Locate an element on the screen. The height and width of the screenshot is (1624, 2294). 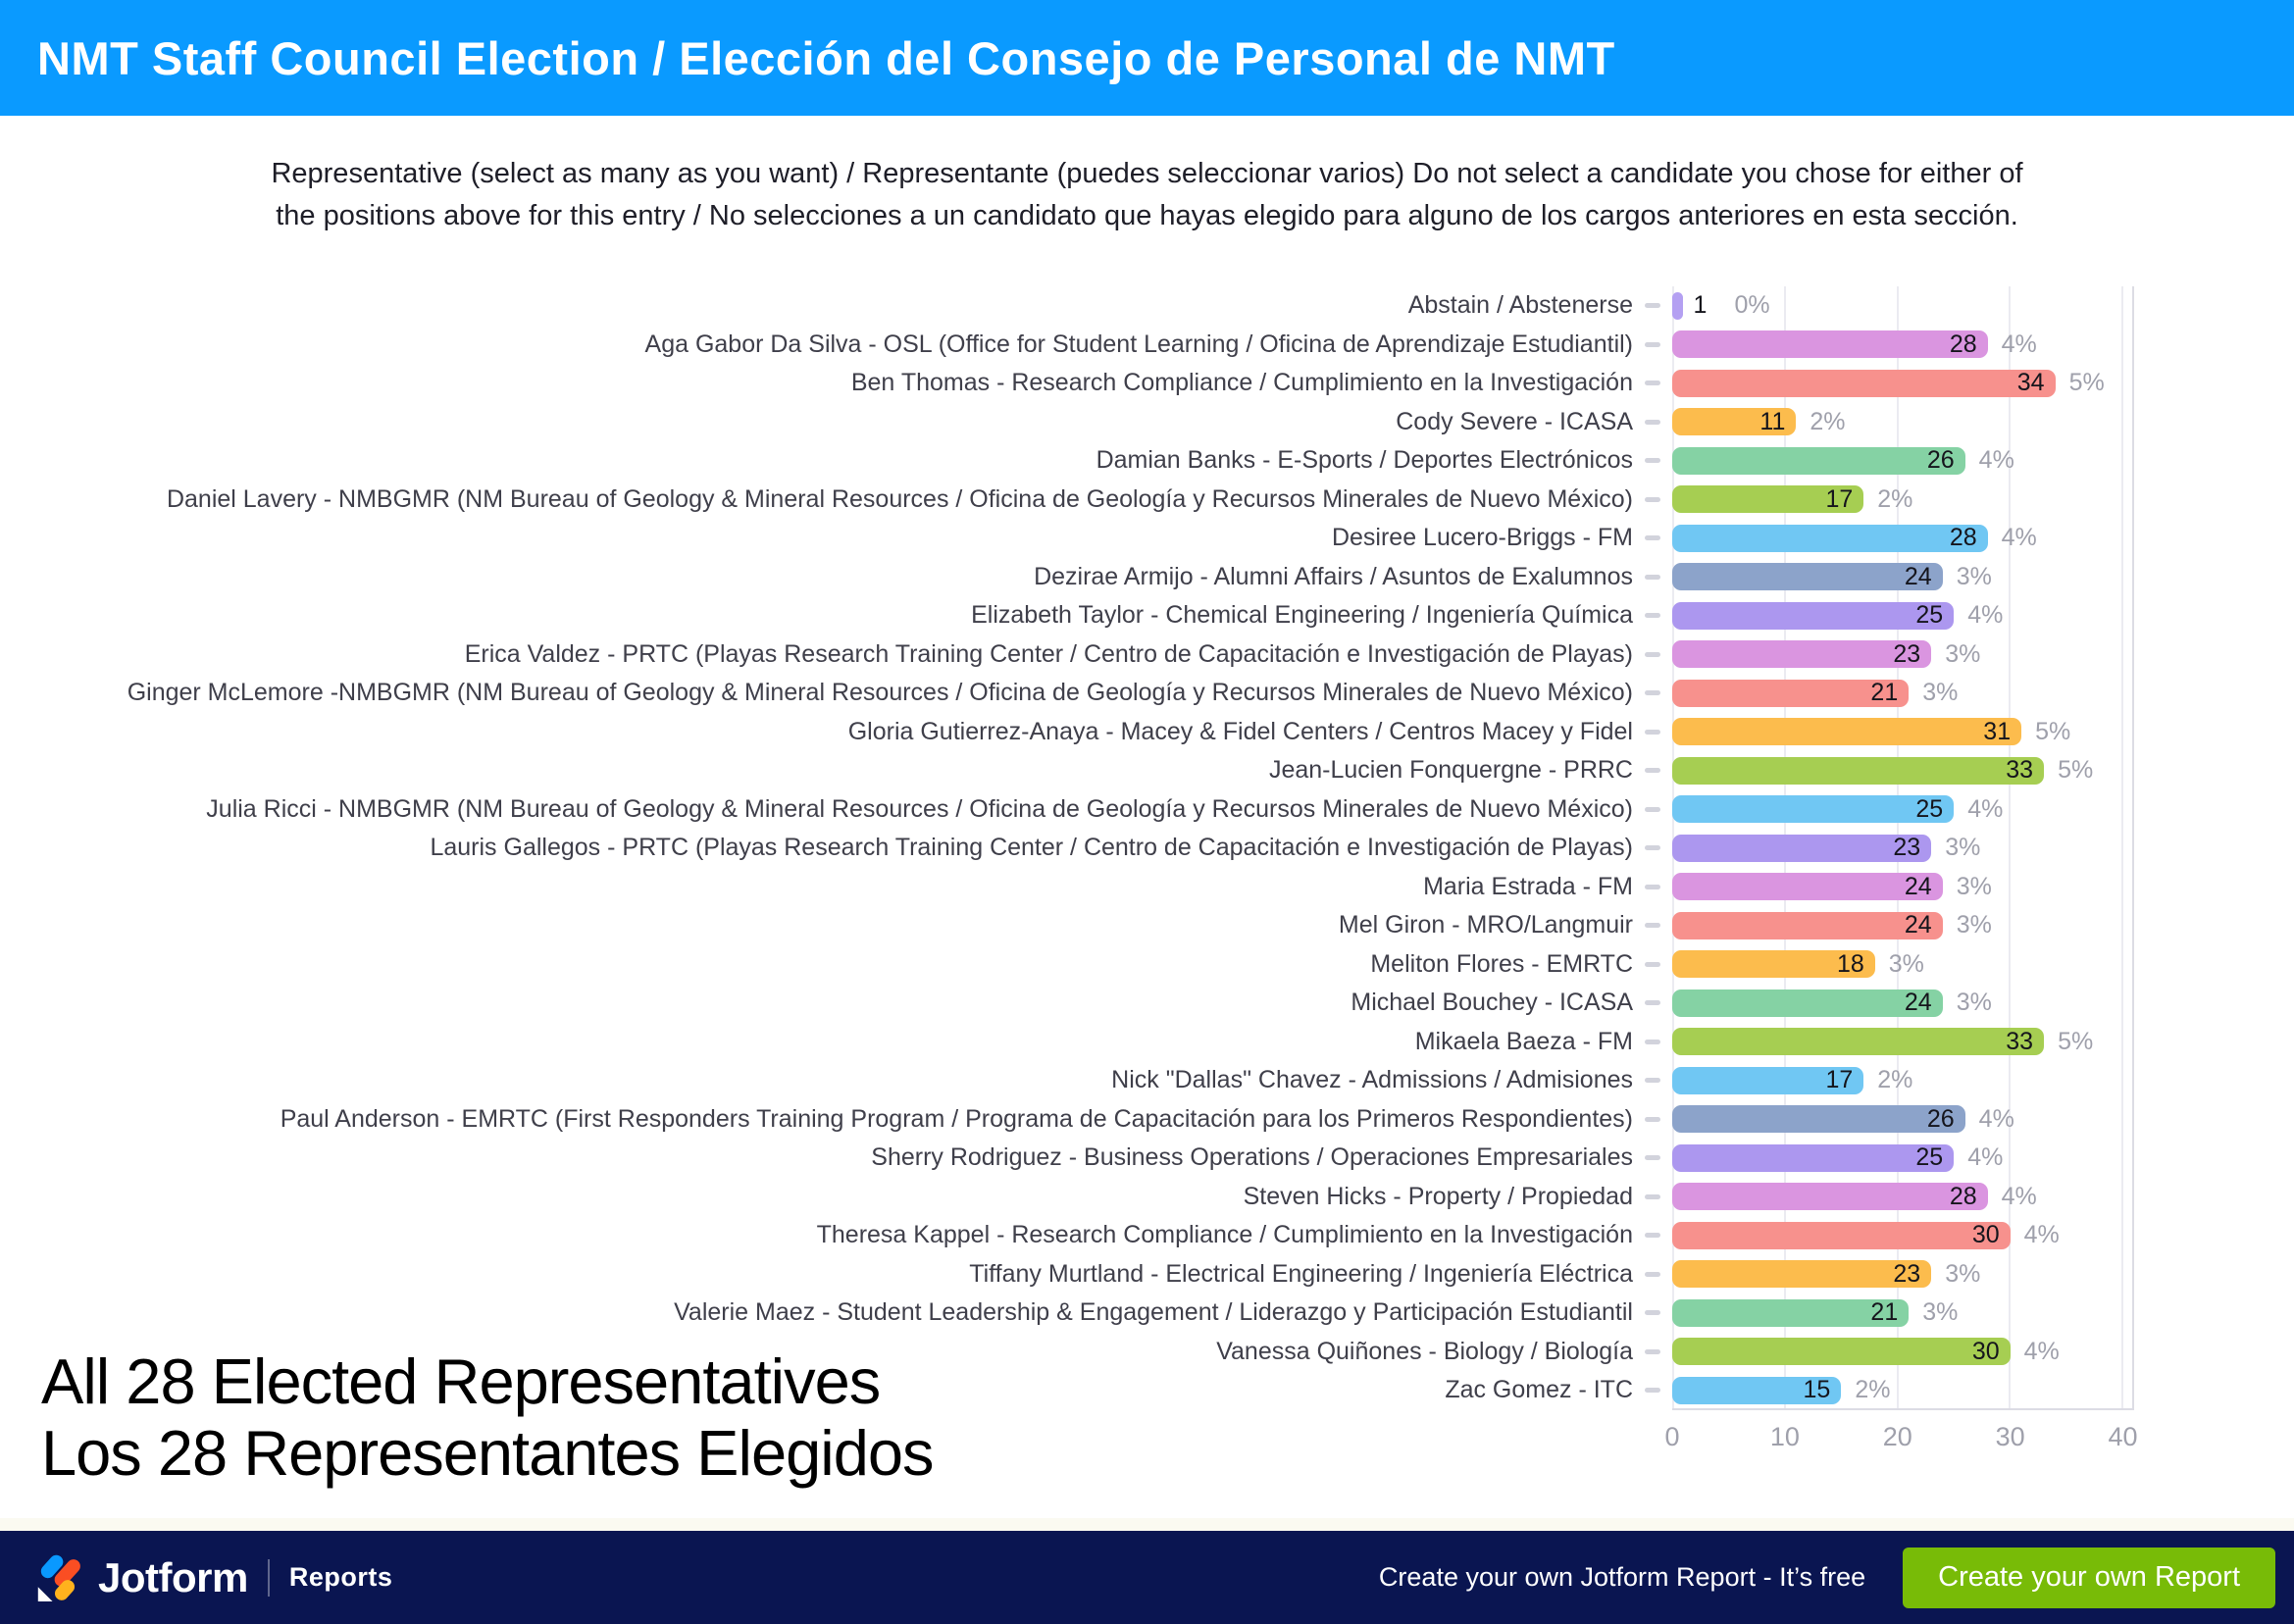
bar: 15 is located at coordinates (1757, 1390).